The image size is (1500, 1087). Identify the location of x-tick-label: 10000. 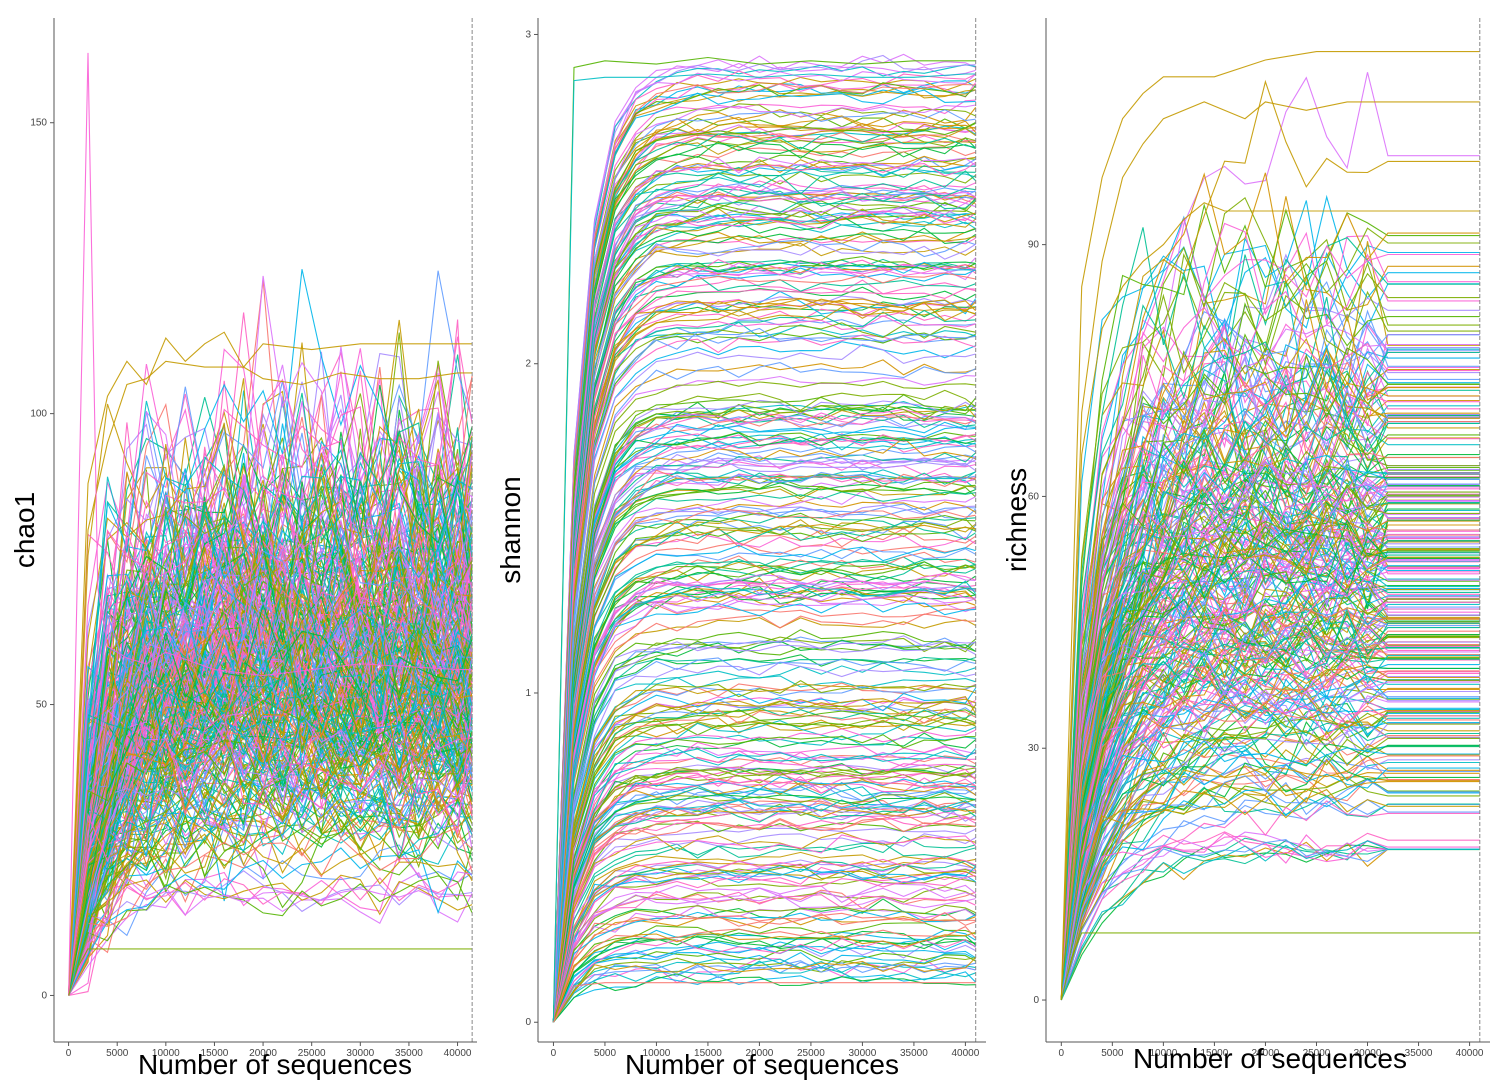
(166, 1053).